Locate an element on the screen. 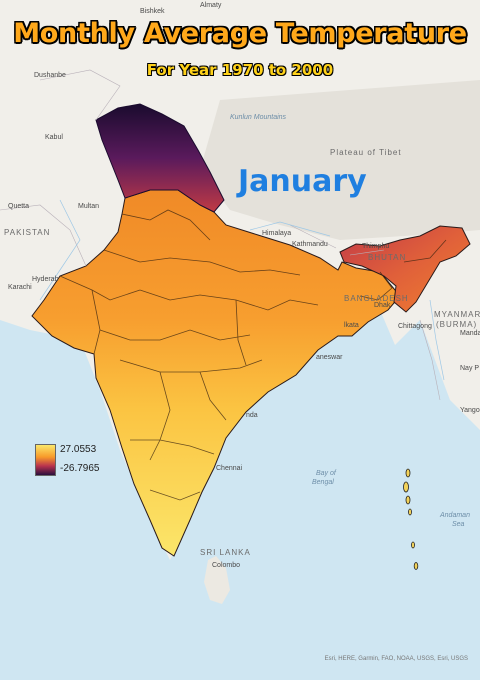  place-naypyidaw: Nay P is located at coordinates (470, 368).